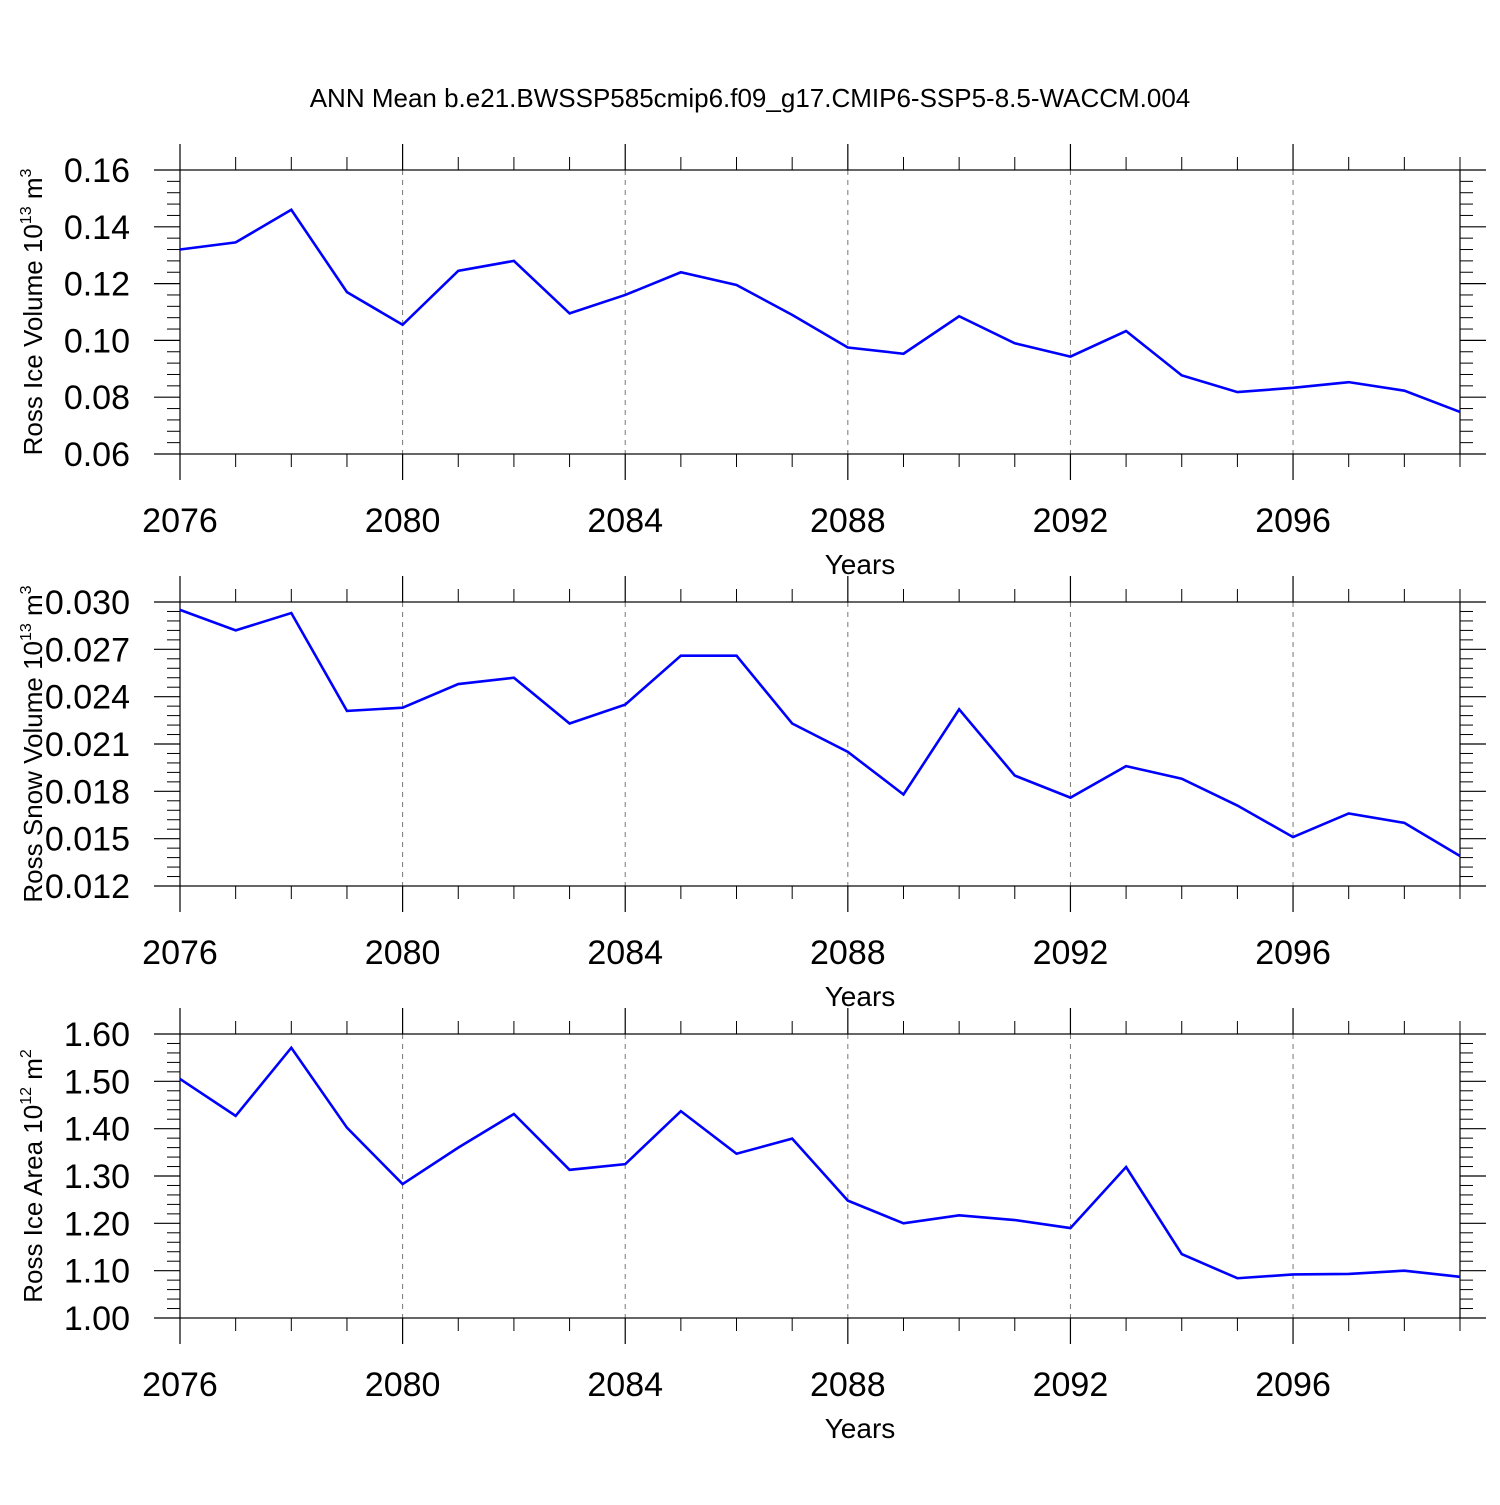 Image resolution: width=1500 pixels, height=1505 pixels. Describe the element at coordinates (87, 745) in the screenshot. I see `y-tick-label: 0.021` at that location.